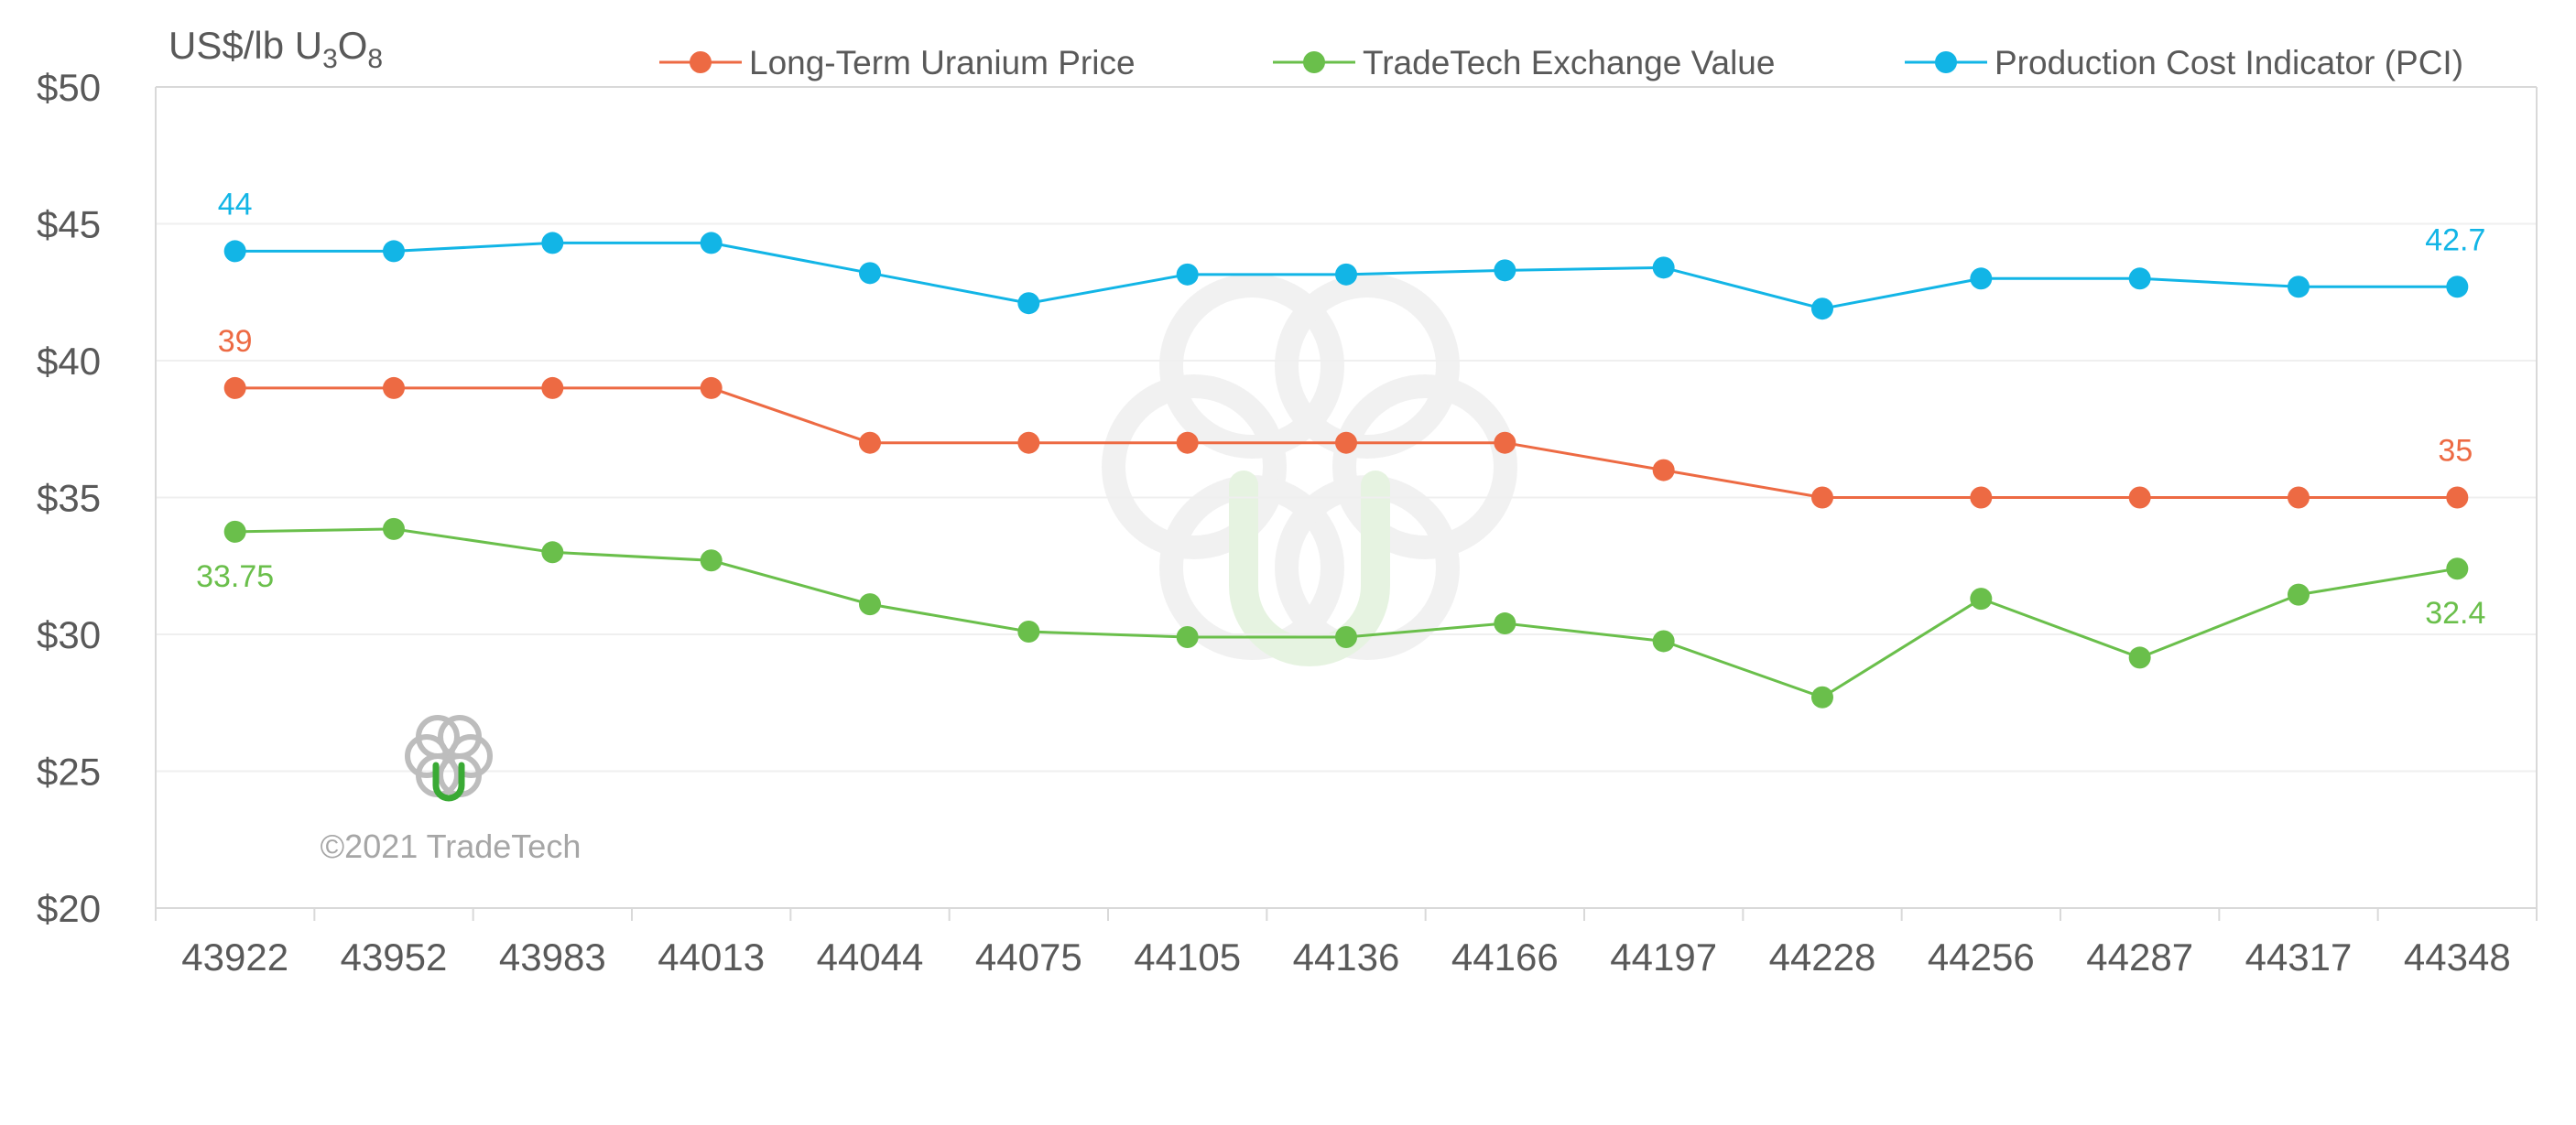 The width and height of the screenshot is (2576, 1125). I want to click on x-tick-label: 44348, so click(2457, 958).